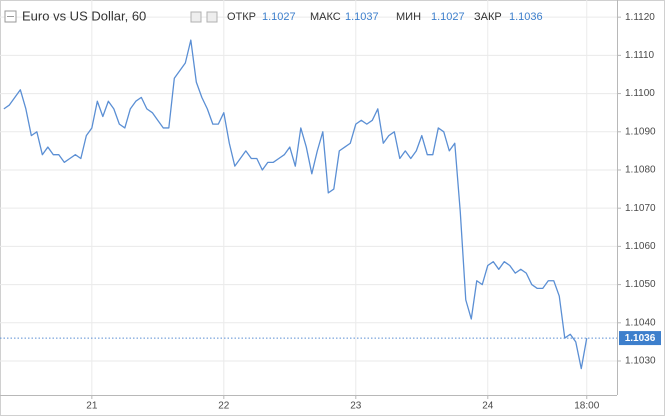  I want to click on x-tick-label: 21, so click(92, 406).